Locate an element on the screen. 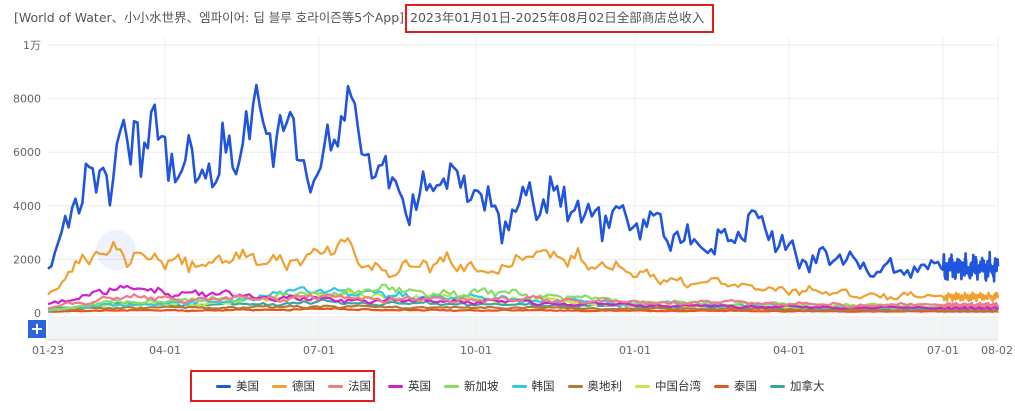 This screenshot has height=411, width=1015. plot-bottom-band is located at coordinates (523, 328).